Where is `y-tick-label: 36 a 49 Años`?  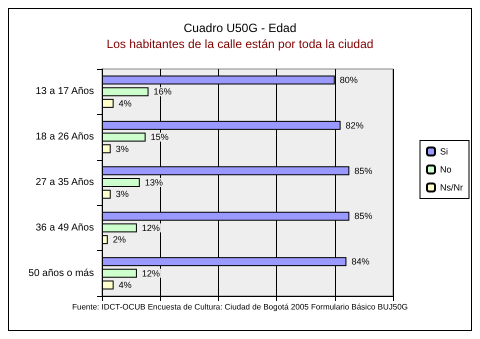 y-tick-label: 36 a 49 Años is located at coordinates (65, 228).